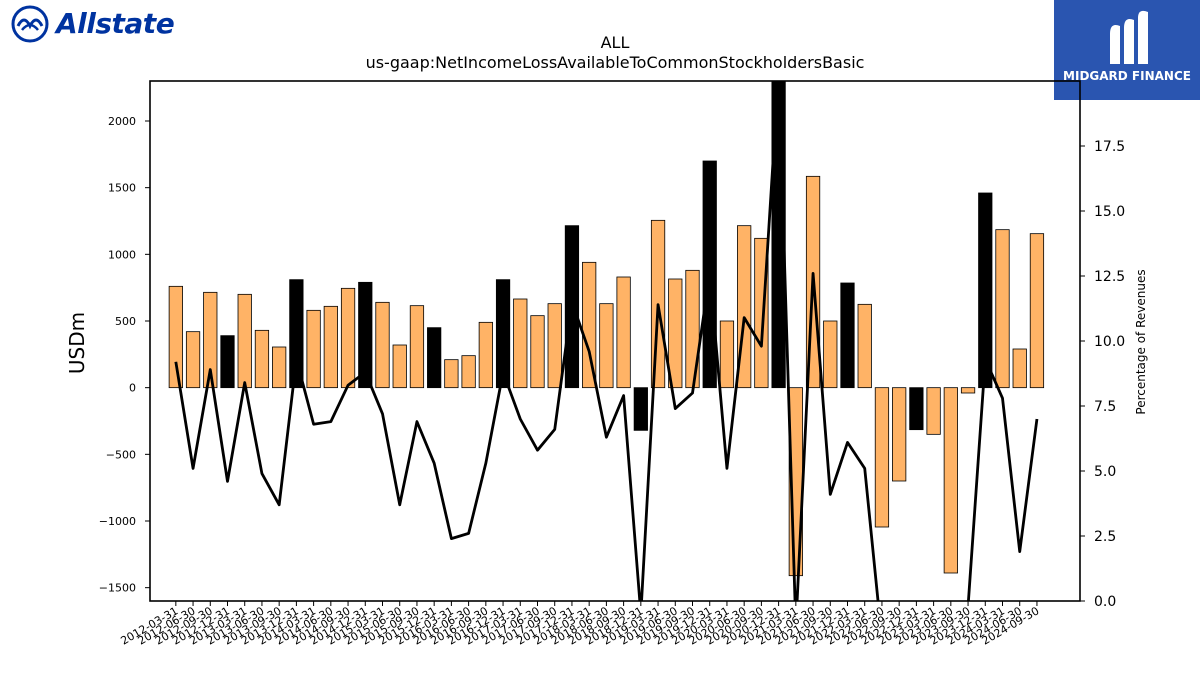 This screenshot has width=1200, height=675. I want to click on y-tick-label: −500, so click(121, 454).